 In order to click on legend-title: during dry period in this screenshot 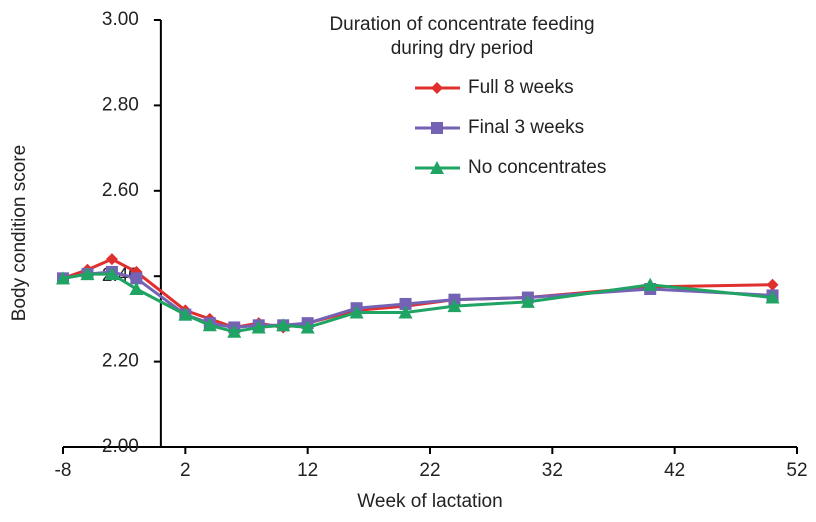, I will do `click(462, 48)`.